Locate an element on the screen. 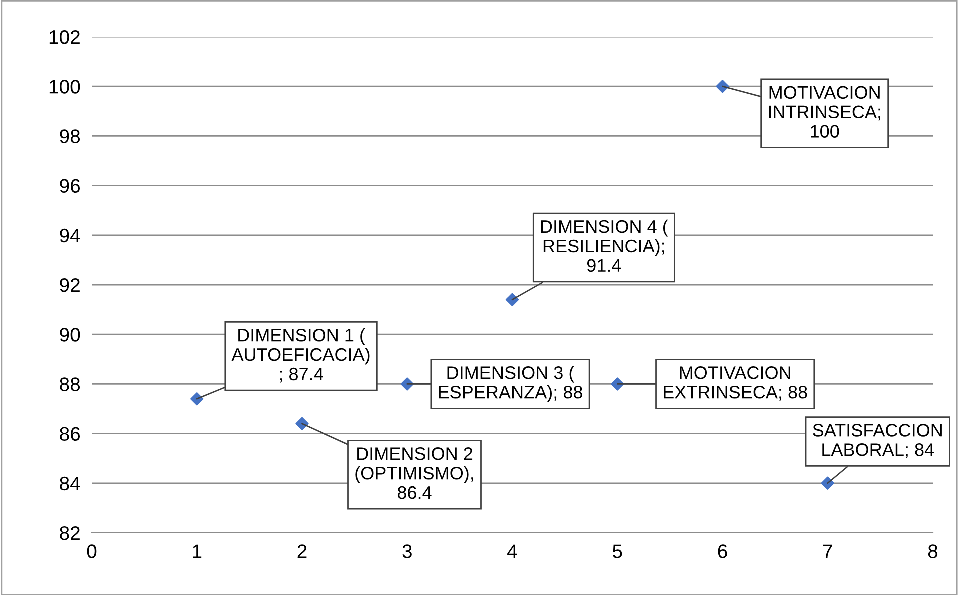 This screenshot has width=959, height=596. x-tick-label: 4 is located at coordinates (513, 551).